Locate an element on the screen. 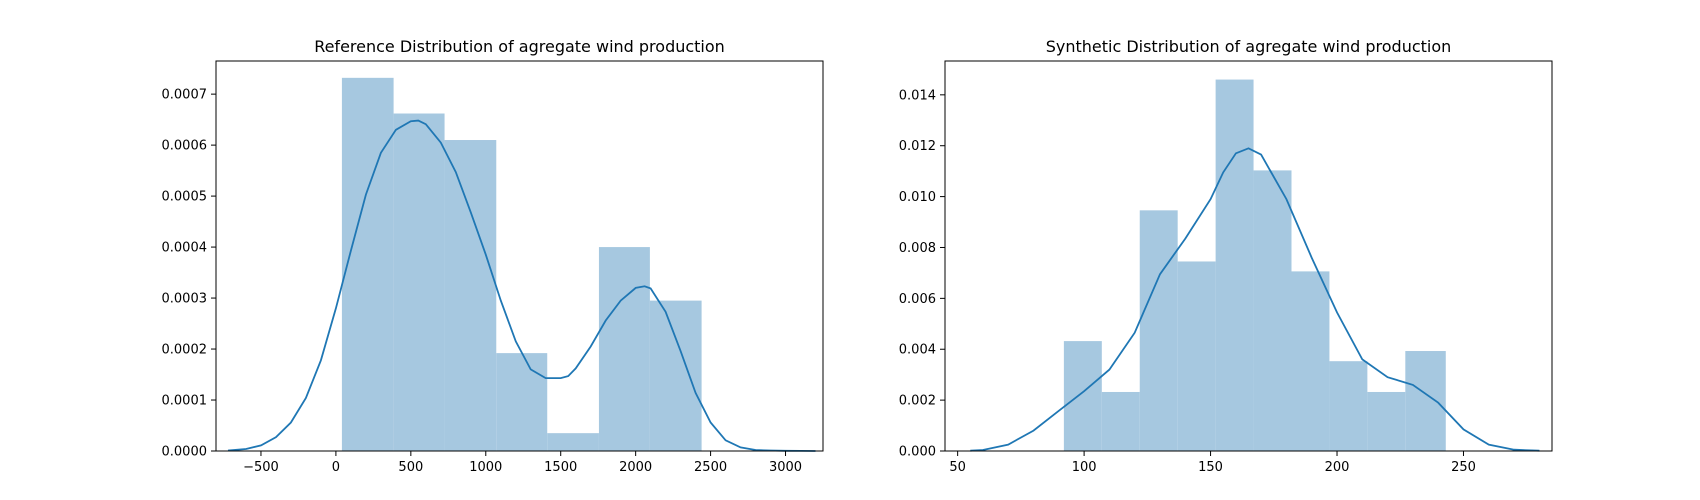 The height and width of the screenshot is (500, 1700). x-tick-label: −500 is located at coordinates (261, 467).